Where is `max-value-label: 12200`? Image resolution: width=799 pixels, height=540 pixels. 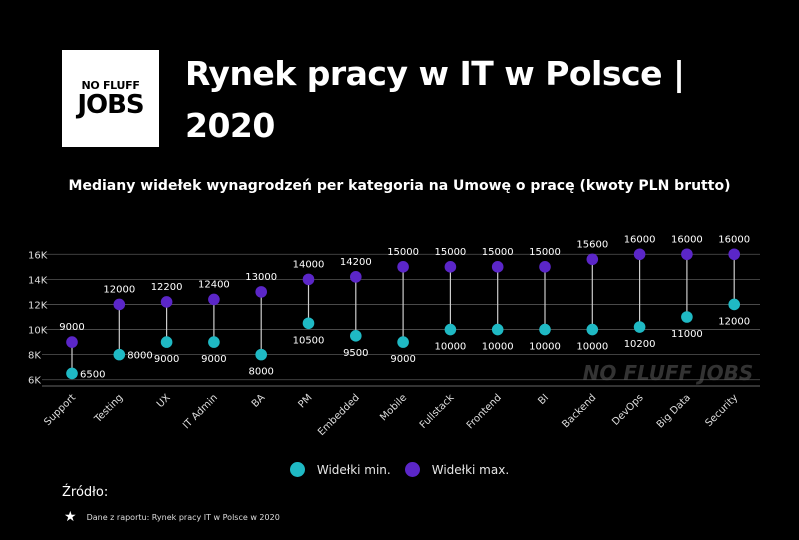
max-value-label: 12200 is located at coordinates (167, 287).